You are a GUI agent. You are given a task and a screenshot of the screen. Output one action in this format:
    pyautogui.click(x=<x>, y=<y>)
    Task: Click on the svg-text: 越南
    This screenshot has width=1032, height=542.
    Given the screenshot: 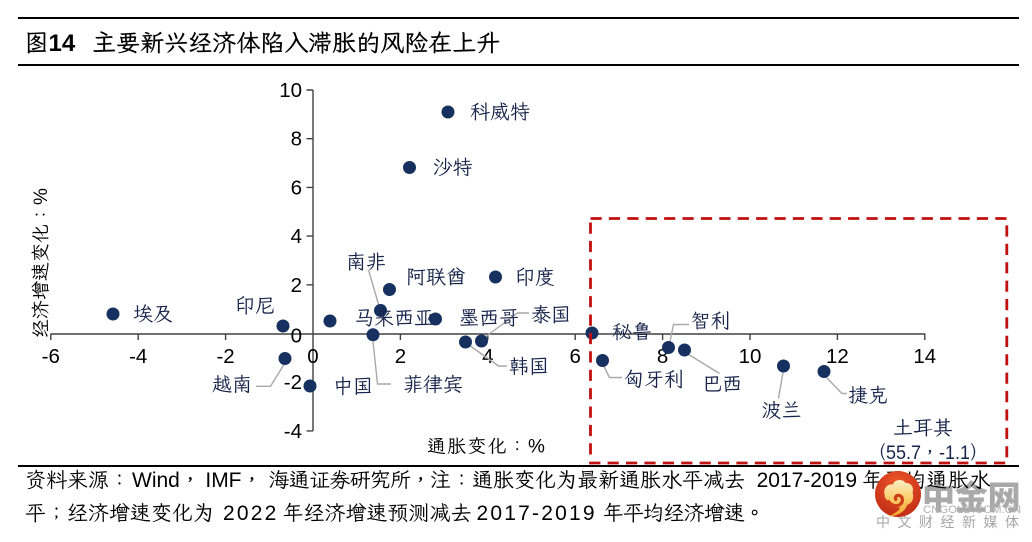 What is the action you would take?
    pyautogui.click(x=232, y=385)
    